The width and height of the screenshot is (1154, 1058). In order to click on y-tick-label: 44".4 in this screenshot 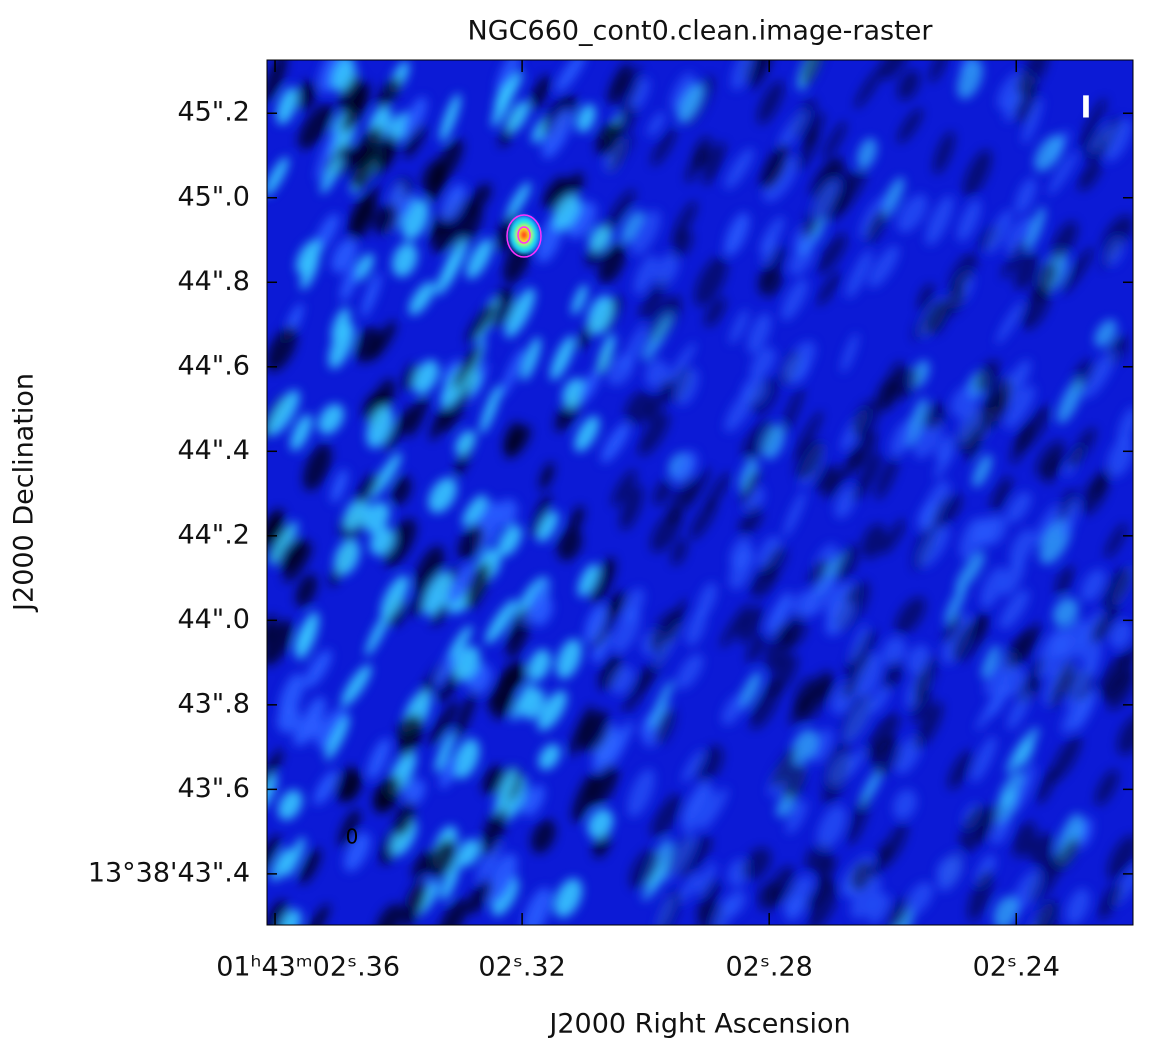, I will do `click(213, 450)`.